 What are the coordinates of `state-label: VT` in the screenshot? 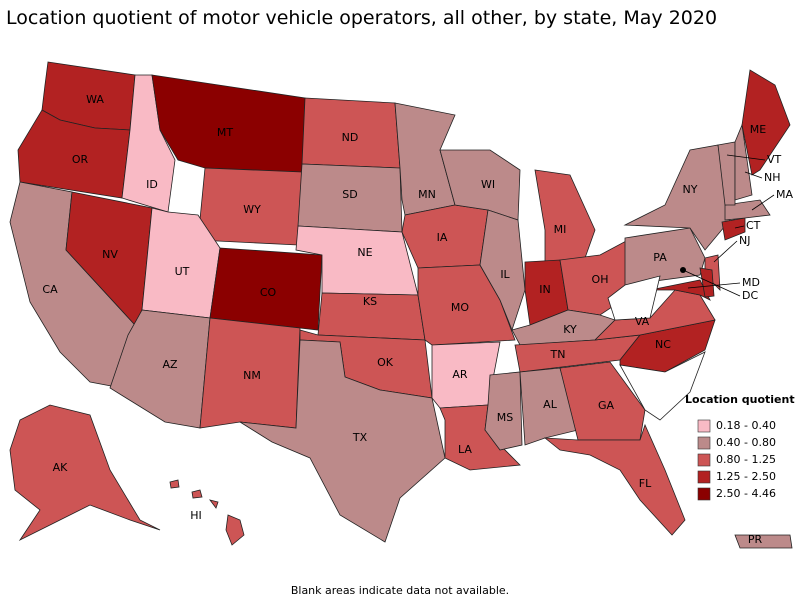 It's located at (774, 159).